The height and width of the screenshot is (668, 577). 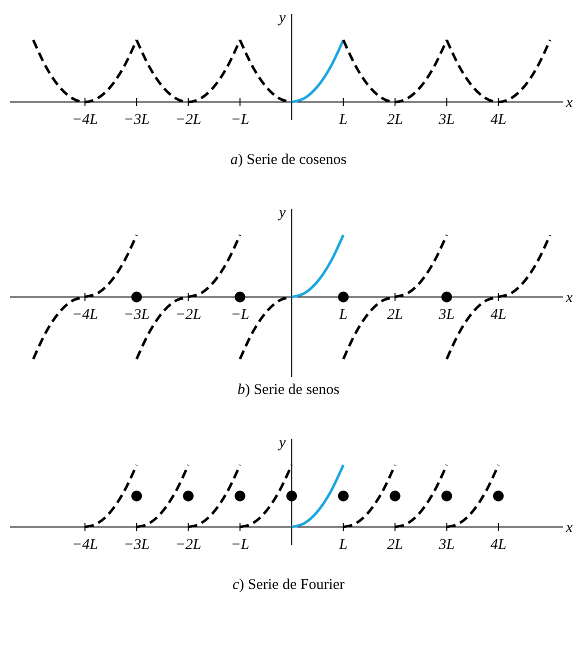 I want to click on text: a) Serie de cosenos, so click(x=288, y=160).